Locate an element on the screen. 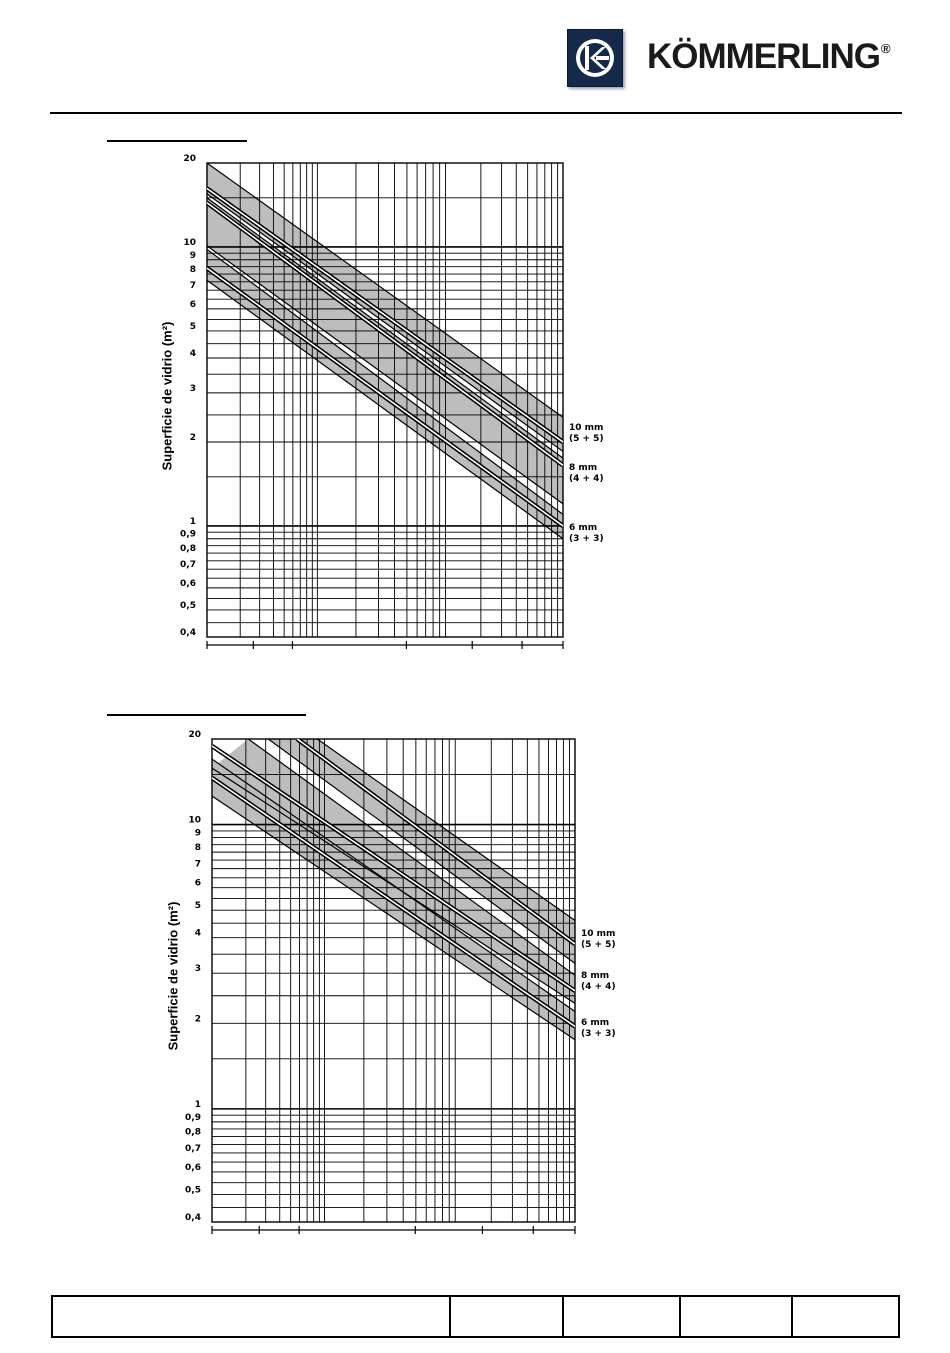 The width and height of the screenshot is (950, 1353). brand-mark-icon is located at coordinates (595, 58).